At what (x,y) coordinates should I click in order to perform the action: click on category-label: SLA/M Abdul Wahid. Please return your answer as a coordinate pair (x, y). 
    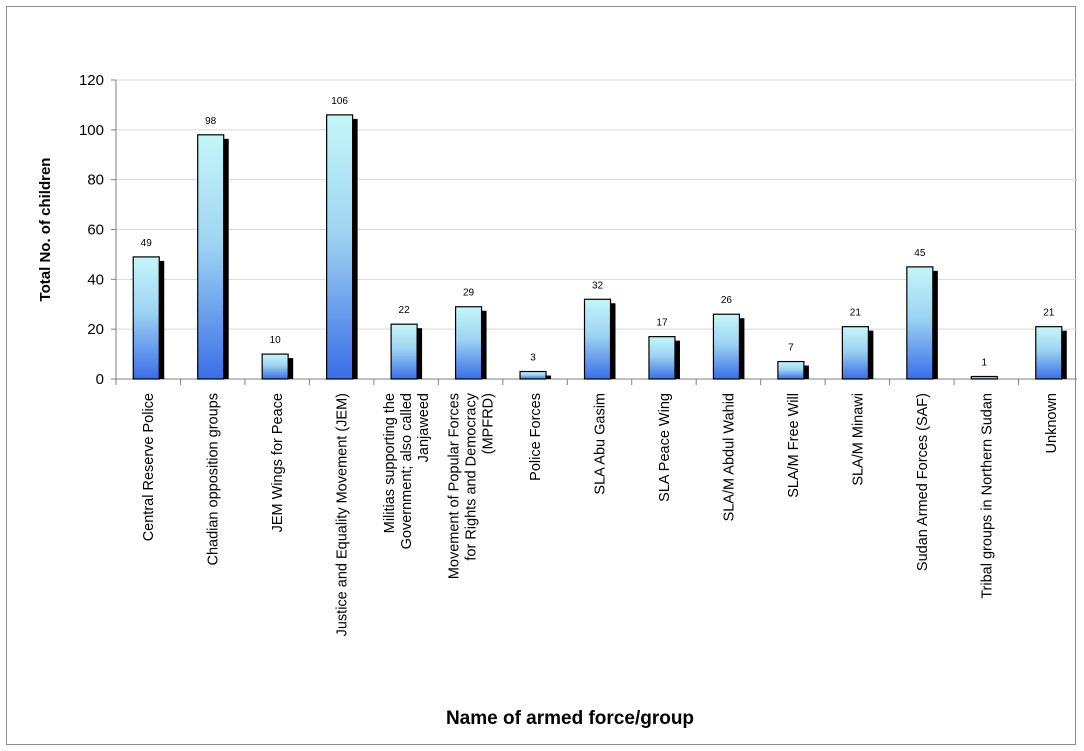
    Looking at the image, I should click on (729, 457).